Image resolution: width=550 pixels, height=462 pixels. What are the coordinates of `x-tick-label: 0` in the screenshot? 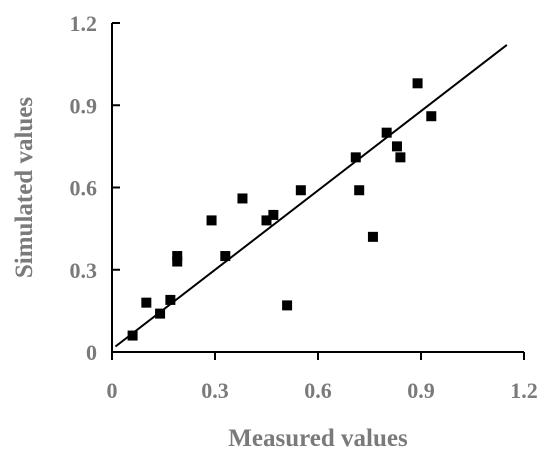 It's located at (112, 390).